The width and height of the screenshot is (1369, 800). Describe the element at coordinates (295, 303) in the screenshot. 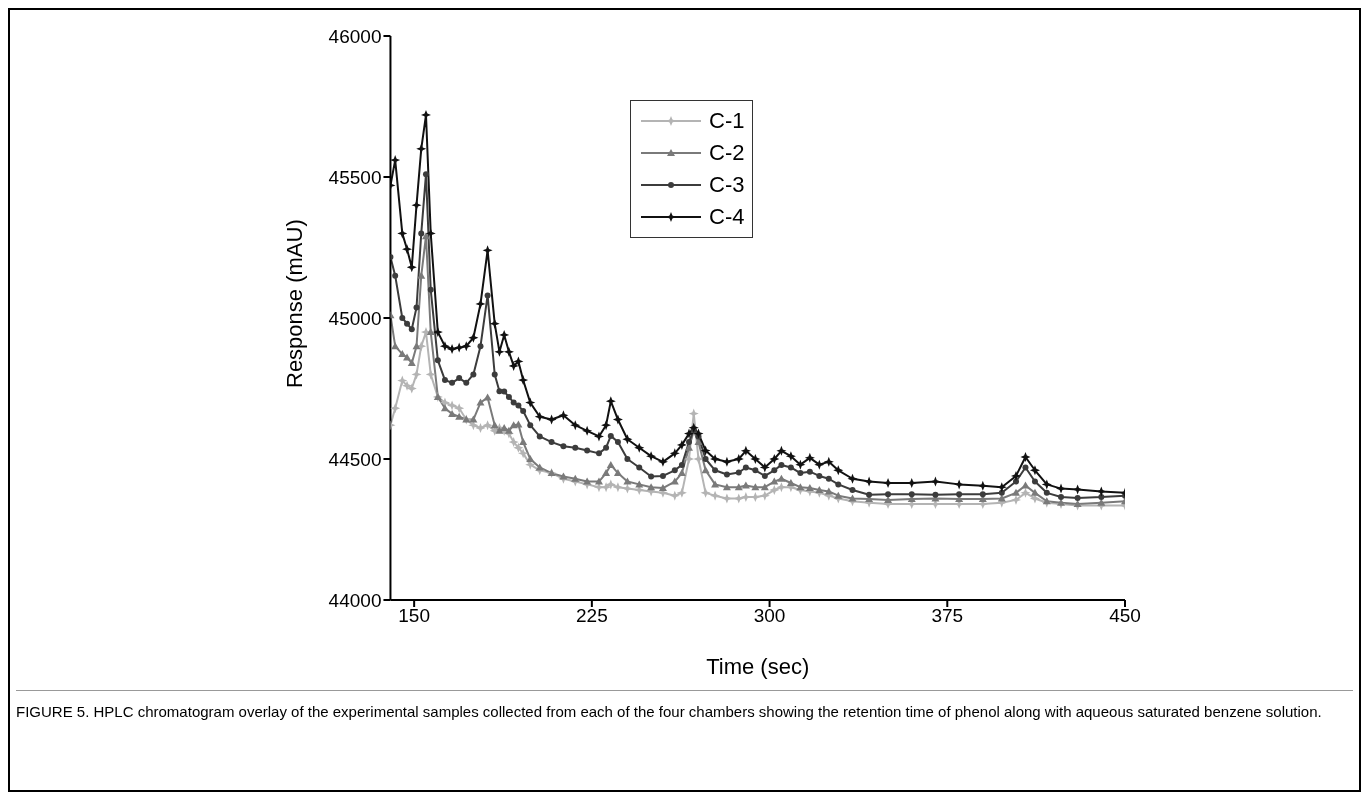

I see `y-axis-title: Response (mAU)` at that location.